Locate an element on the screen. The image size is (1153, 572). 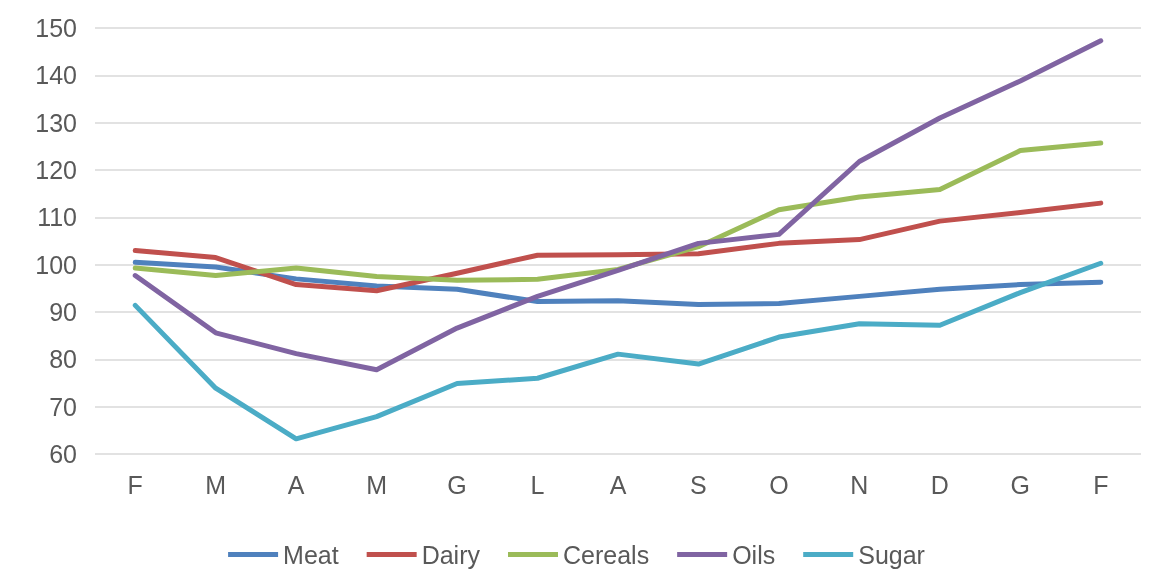
x-tick-label: L is located at coordinates (537, 484).